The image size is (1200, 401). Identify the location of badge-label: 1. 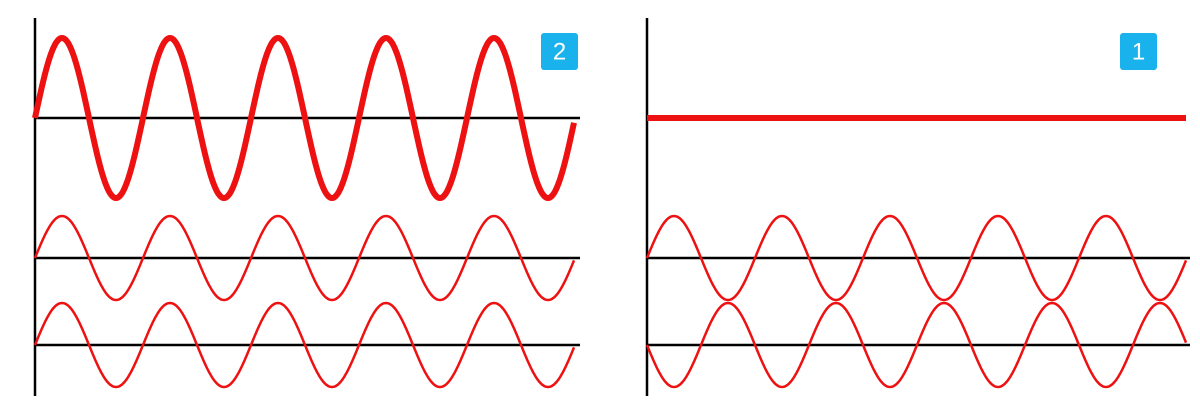
(1138, 52).